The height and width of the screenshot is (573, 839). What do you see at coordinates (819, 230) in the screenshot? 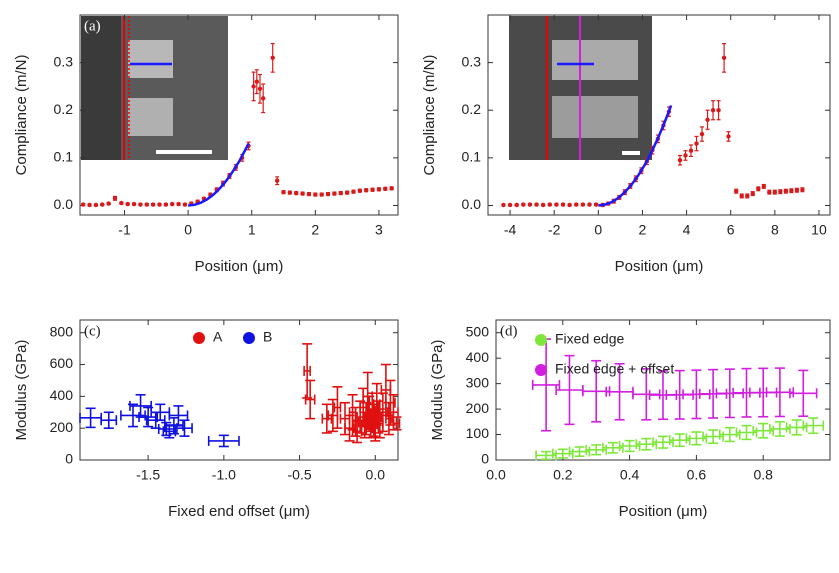
I see `x-tick-label: 10` at bounding box center [819, 230].